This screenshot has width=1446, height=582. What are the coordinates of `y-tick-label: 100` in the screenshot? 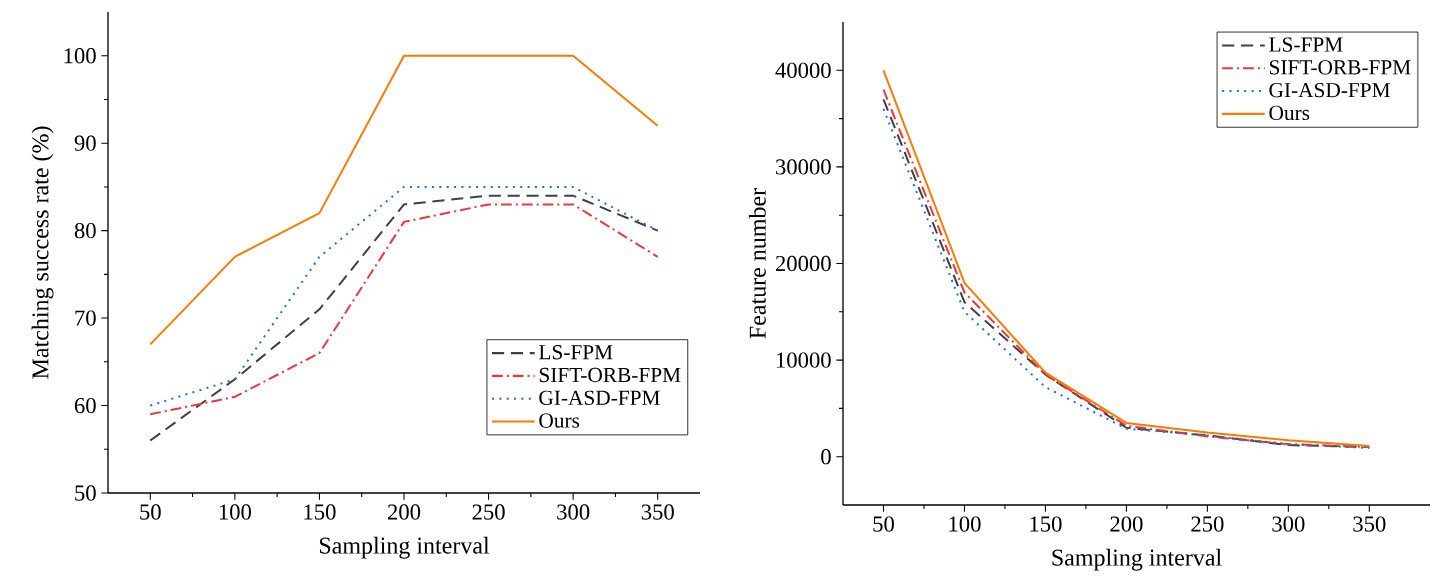 It's located at (80, 56).